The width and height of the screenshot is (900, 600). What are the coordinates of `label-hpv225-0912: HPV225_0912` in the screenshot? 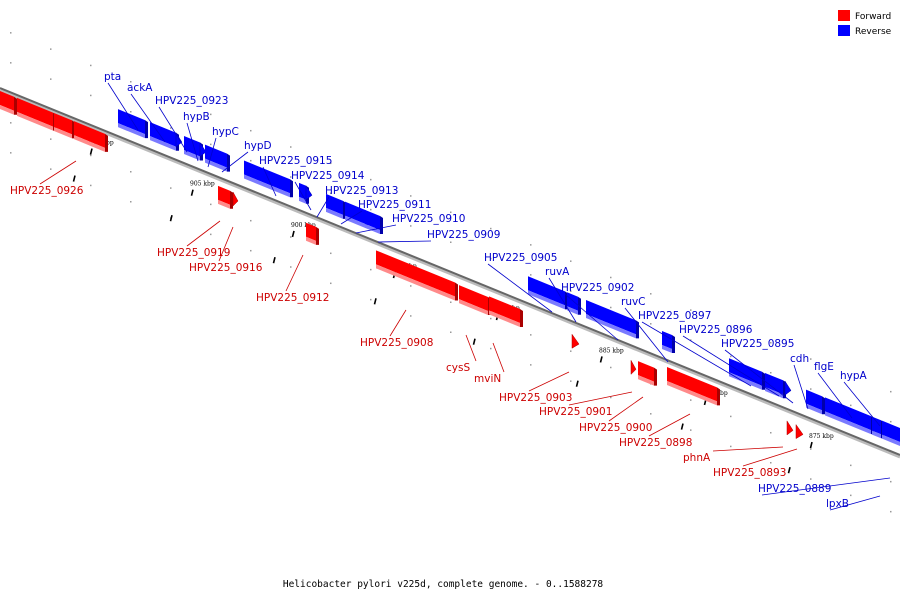 It's located at (292, 298).